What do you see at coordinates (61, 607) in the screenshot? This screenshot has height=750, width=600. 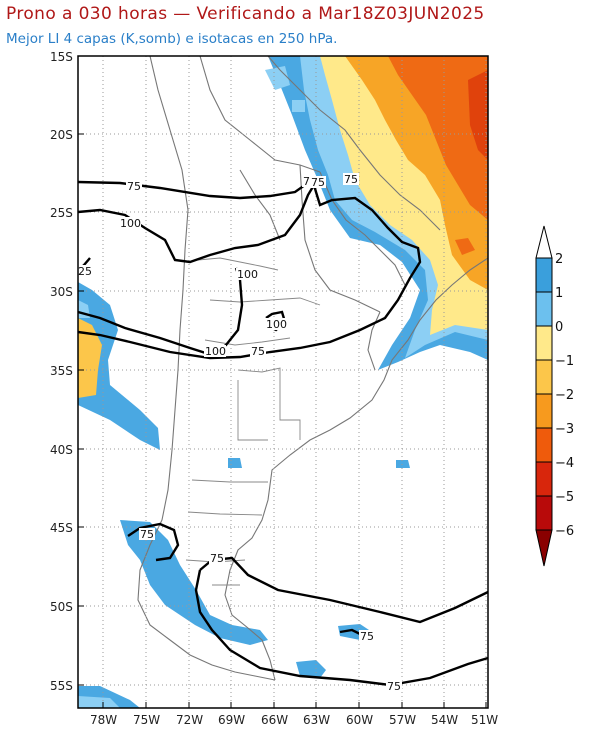 I see `lat-label: 50S` at bounding box center [61, 607].